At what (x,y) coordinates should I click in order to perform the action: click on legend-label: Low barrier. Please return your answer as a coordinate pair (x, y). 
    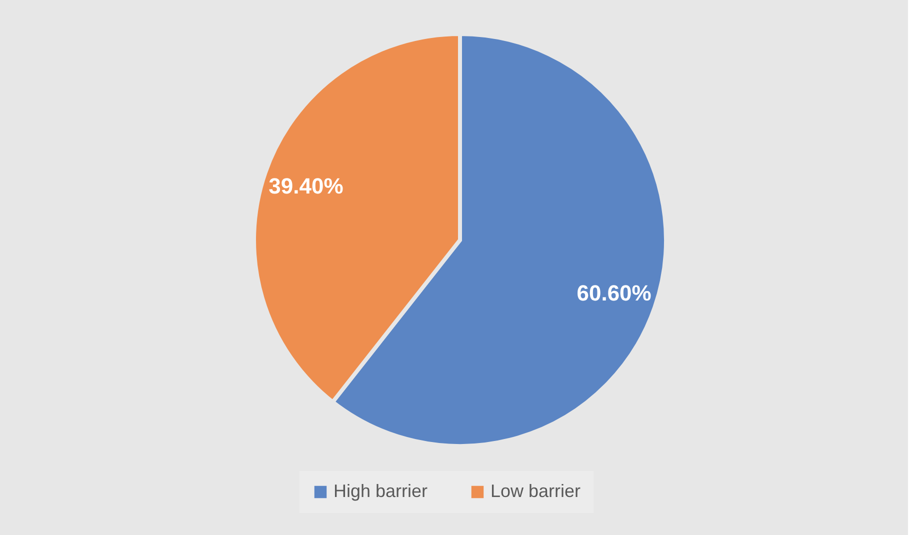
    Looking at the image, I should click on (535, 491).